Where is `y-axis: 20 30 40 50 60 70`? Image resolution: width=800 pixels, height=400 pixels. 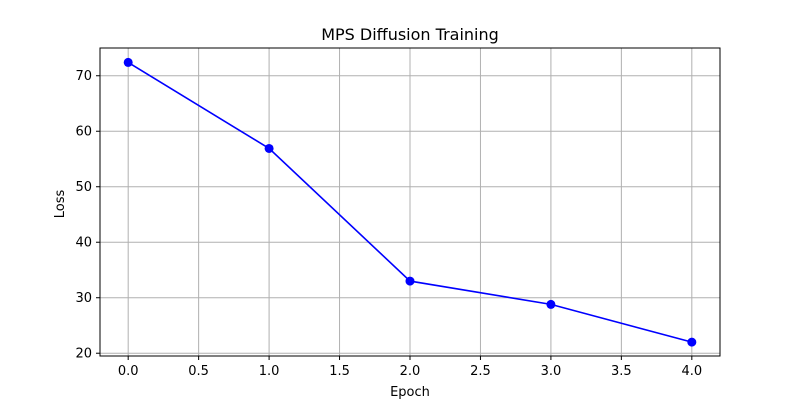 y-axis: 20 30 40 50 60 70 is located at coordinates (87, 215).